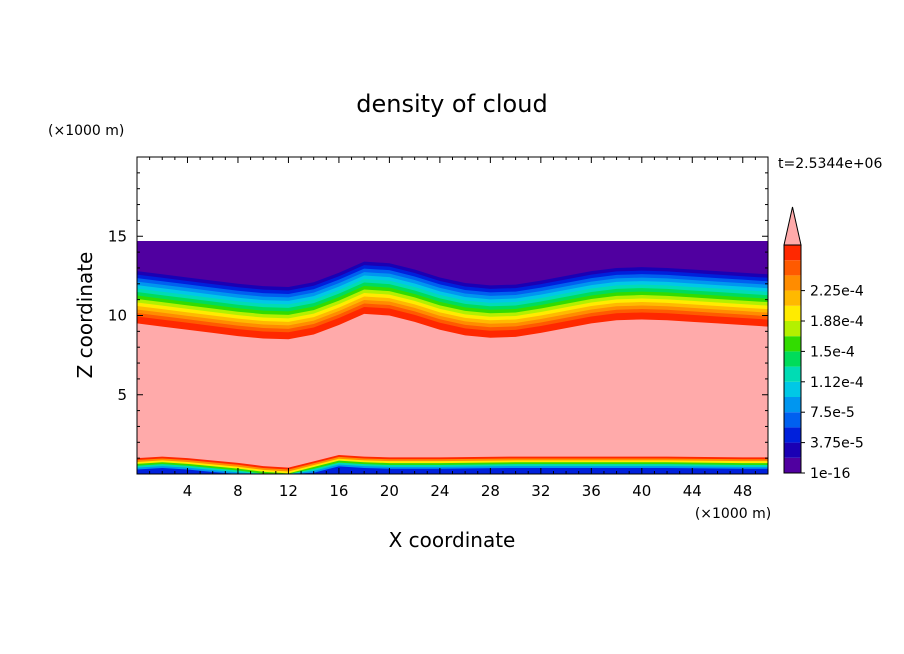 This screenshot has width=904, height=654. What do you see at coordinates (188, 491) in the screenshot?
I see `x-tick-label: 4` at bounding box center [188, 491].